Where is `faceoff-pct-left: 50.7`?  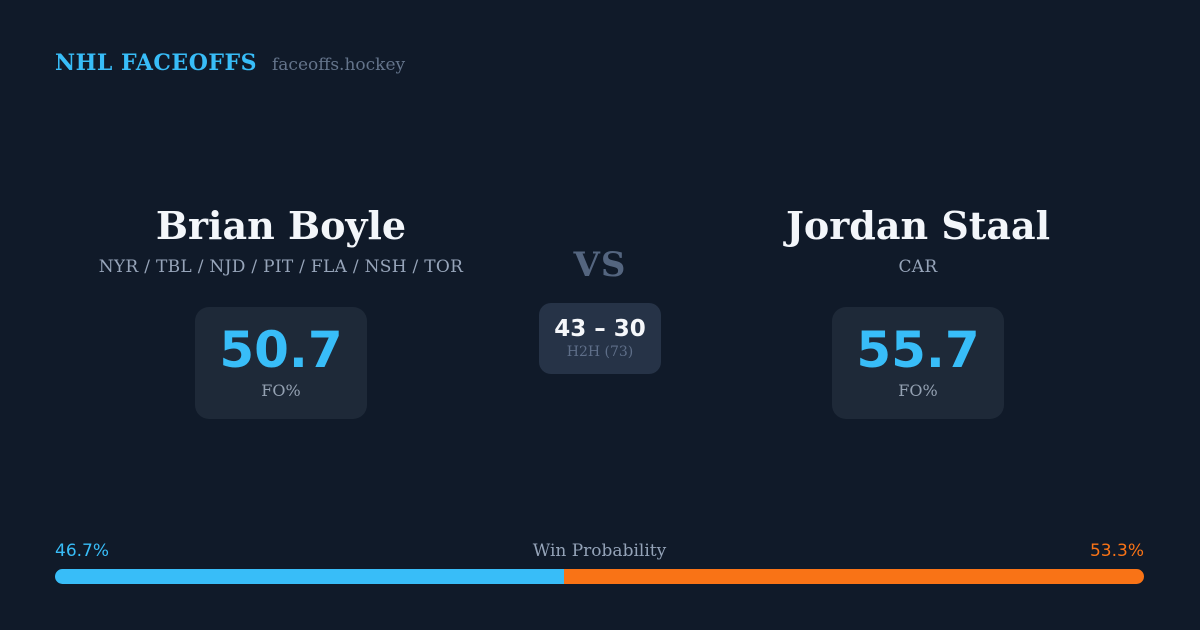 faceoff-pct-left: 50.7 is located at coordinates (281, 350).